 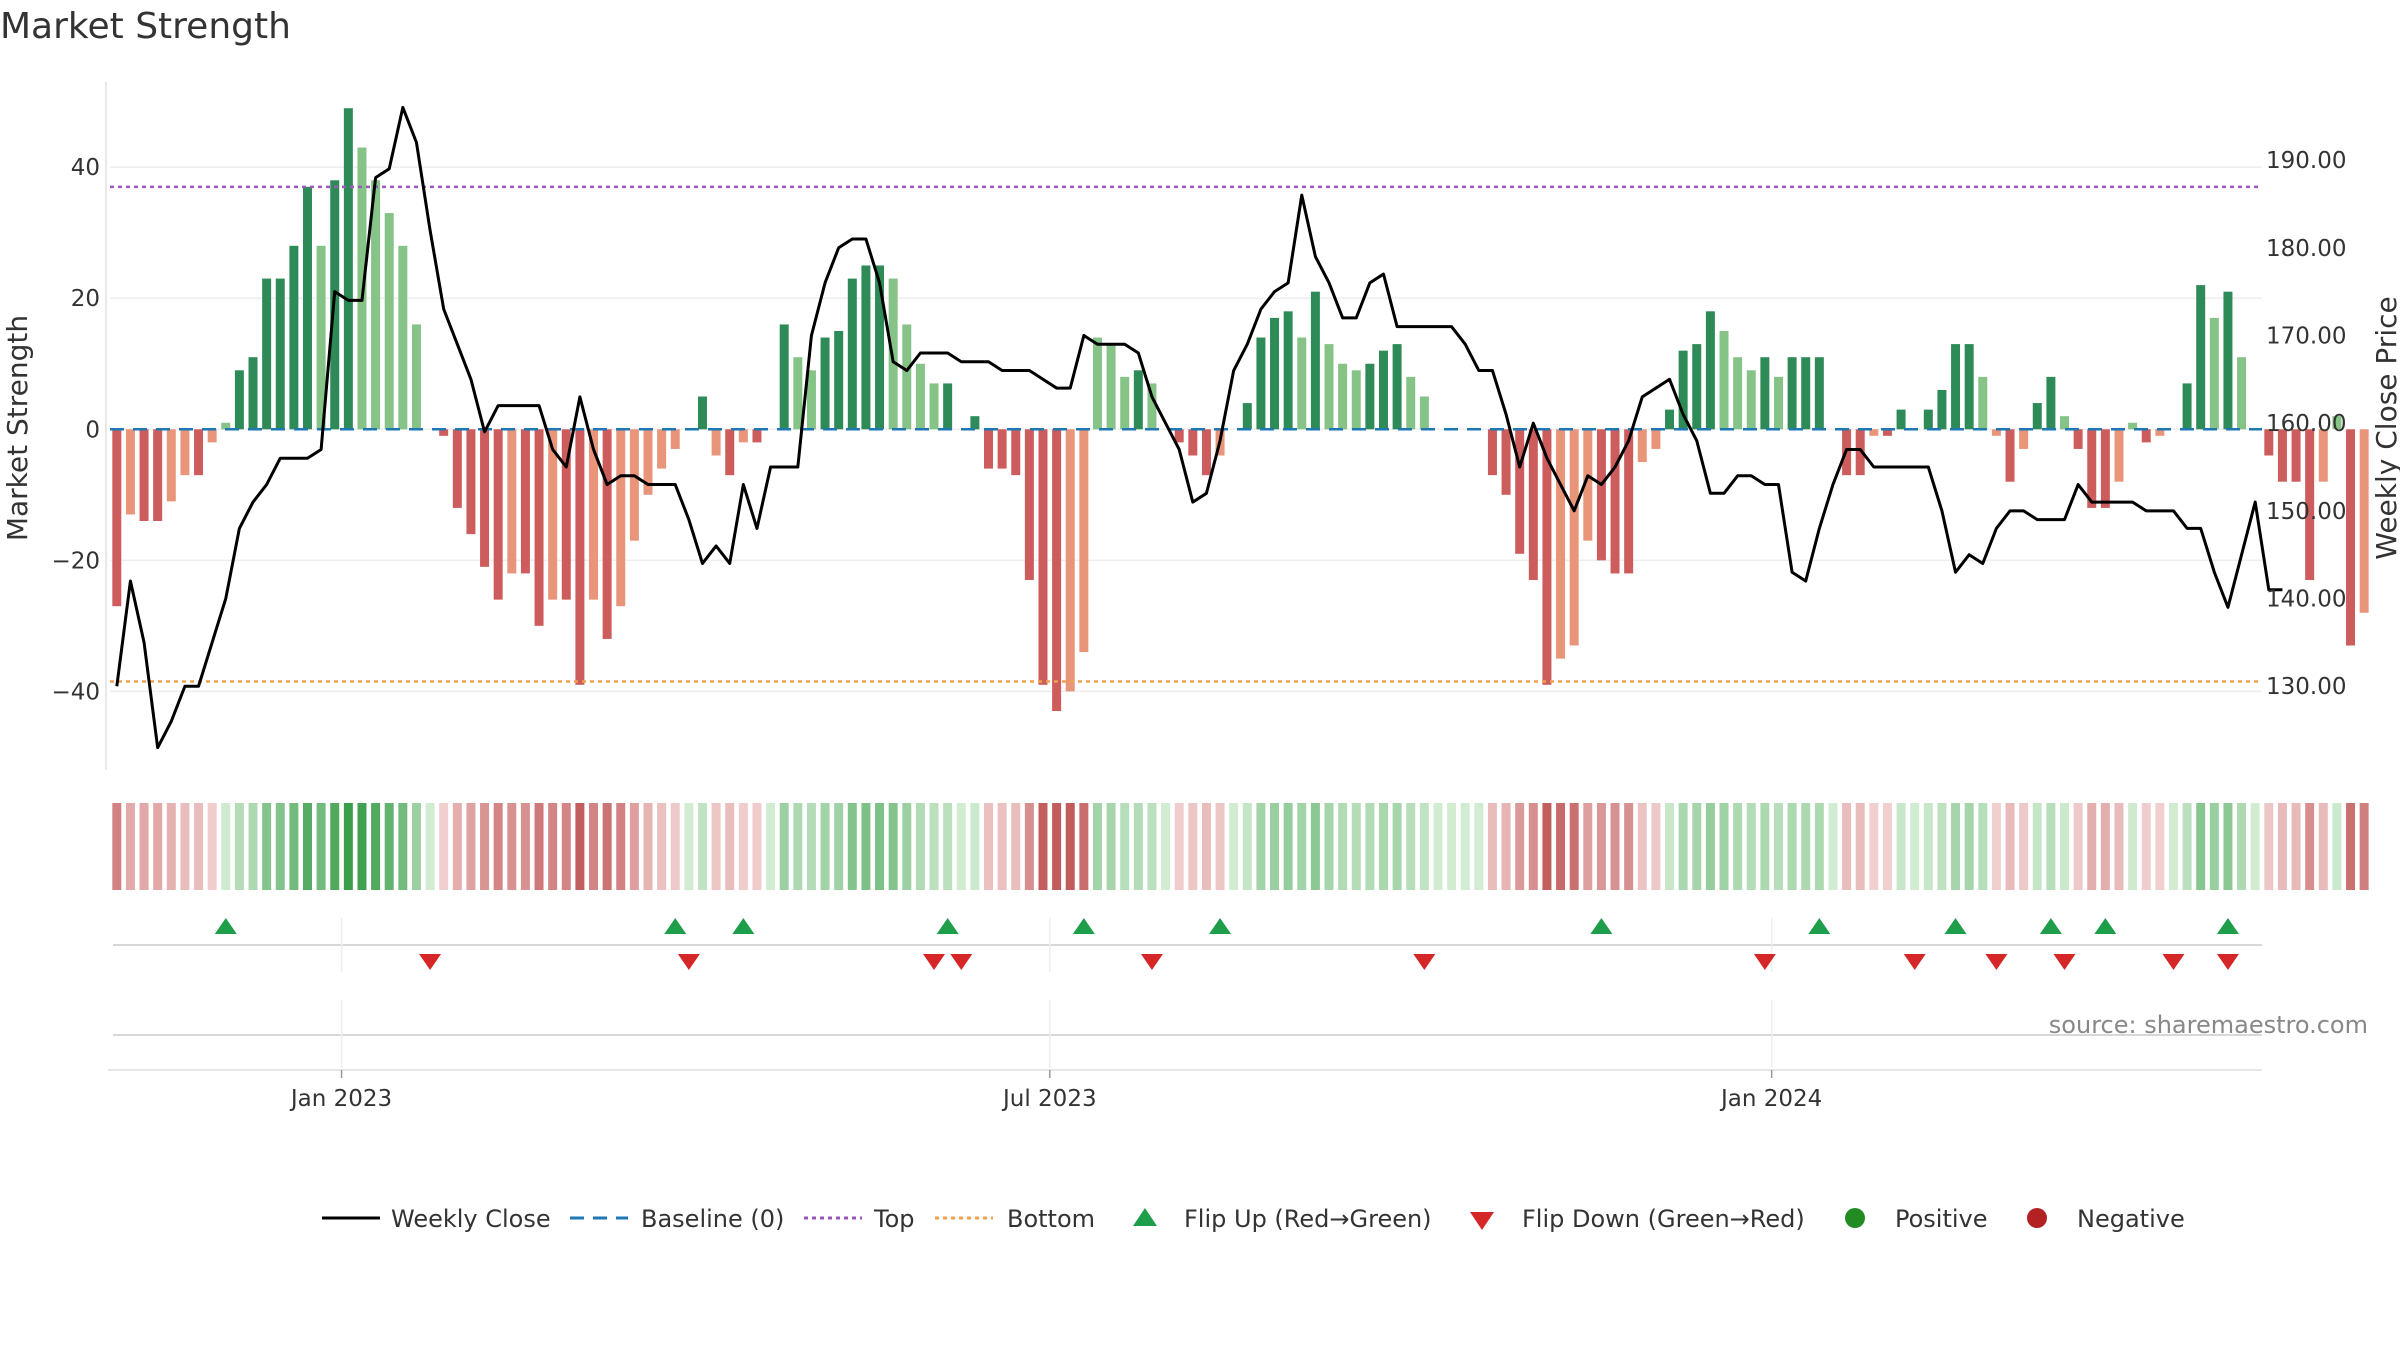 I want to click on right-tick-label: 130.00, so click(x=2306, y=687).